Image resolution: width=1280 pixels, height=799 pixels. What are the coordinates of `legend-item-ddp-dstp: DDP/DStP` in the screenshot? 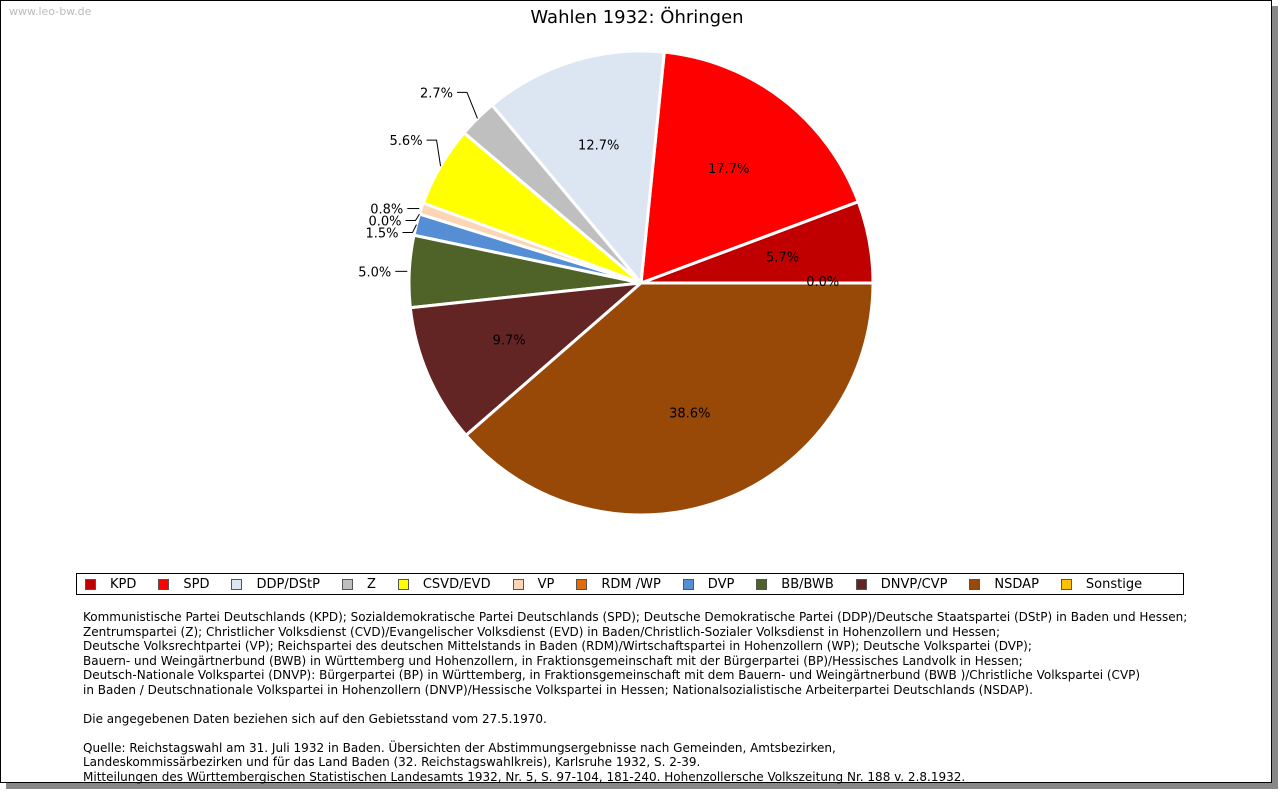 It's located at (275, 584).